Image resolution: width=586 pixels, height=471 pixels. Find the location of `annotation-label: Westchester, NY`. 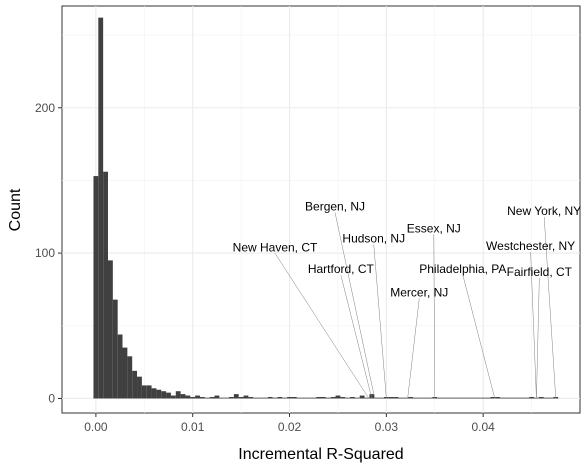

annotation-label: Westchester, NY is located at coordinates (530, 246).